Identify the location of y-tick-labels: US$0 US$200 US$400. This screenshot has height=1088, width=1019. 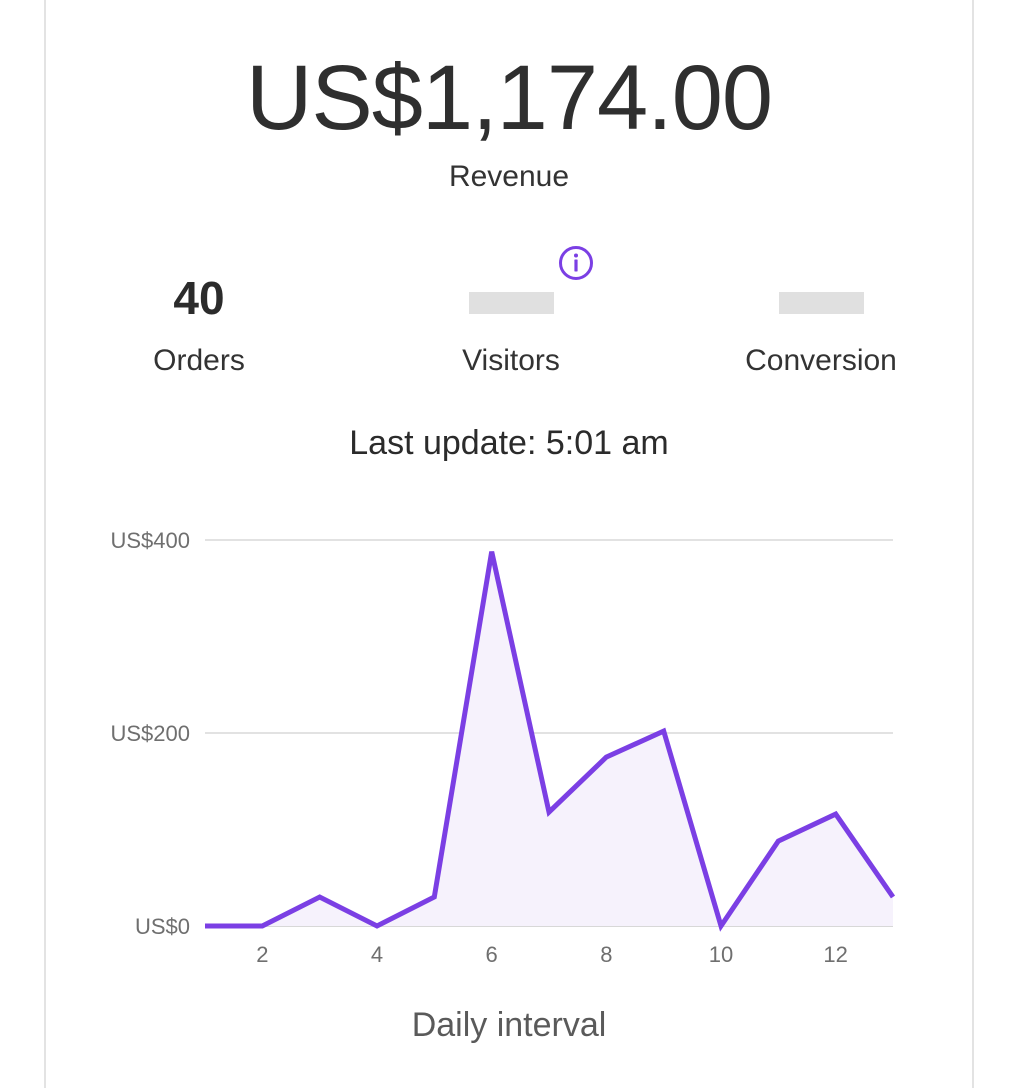
(150, 733).